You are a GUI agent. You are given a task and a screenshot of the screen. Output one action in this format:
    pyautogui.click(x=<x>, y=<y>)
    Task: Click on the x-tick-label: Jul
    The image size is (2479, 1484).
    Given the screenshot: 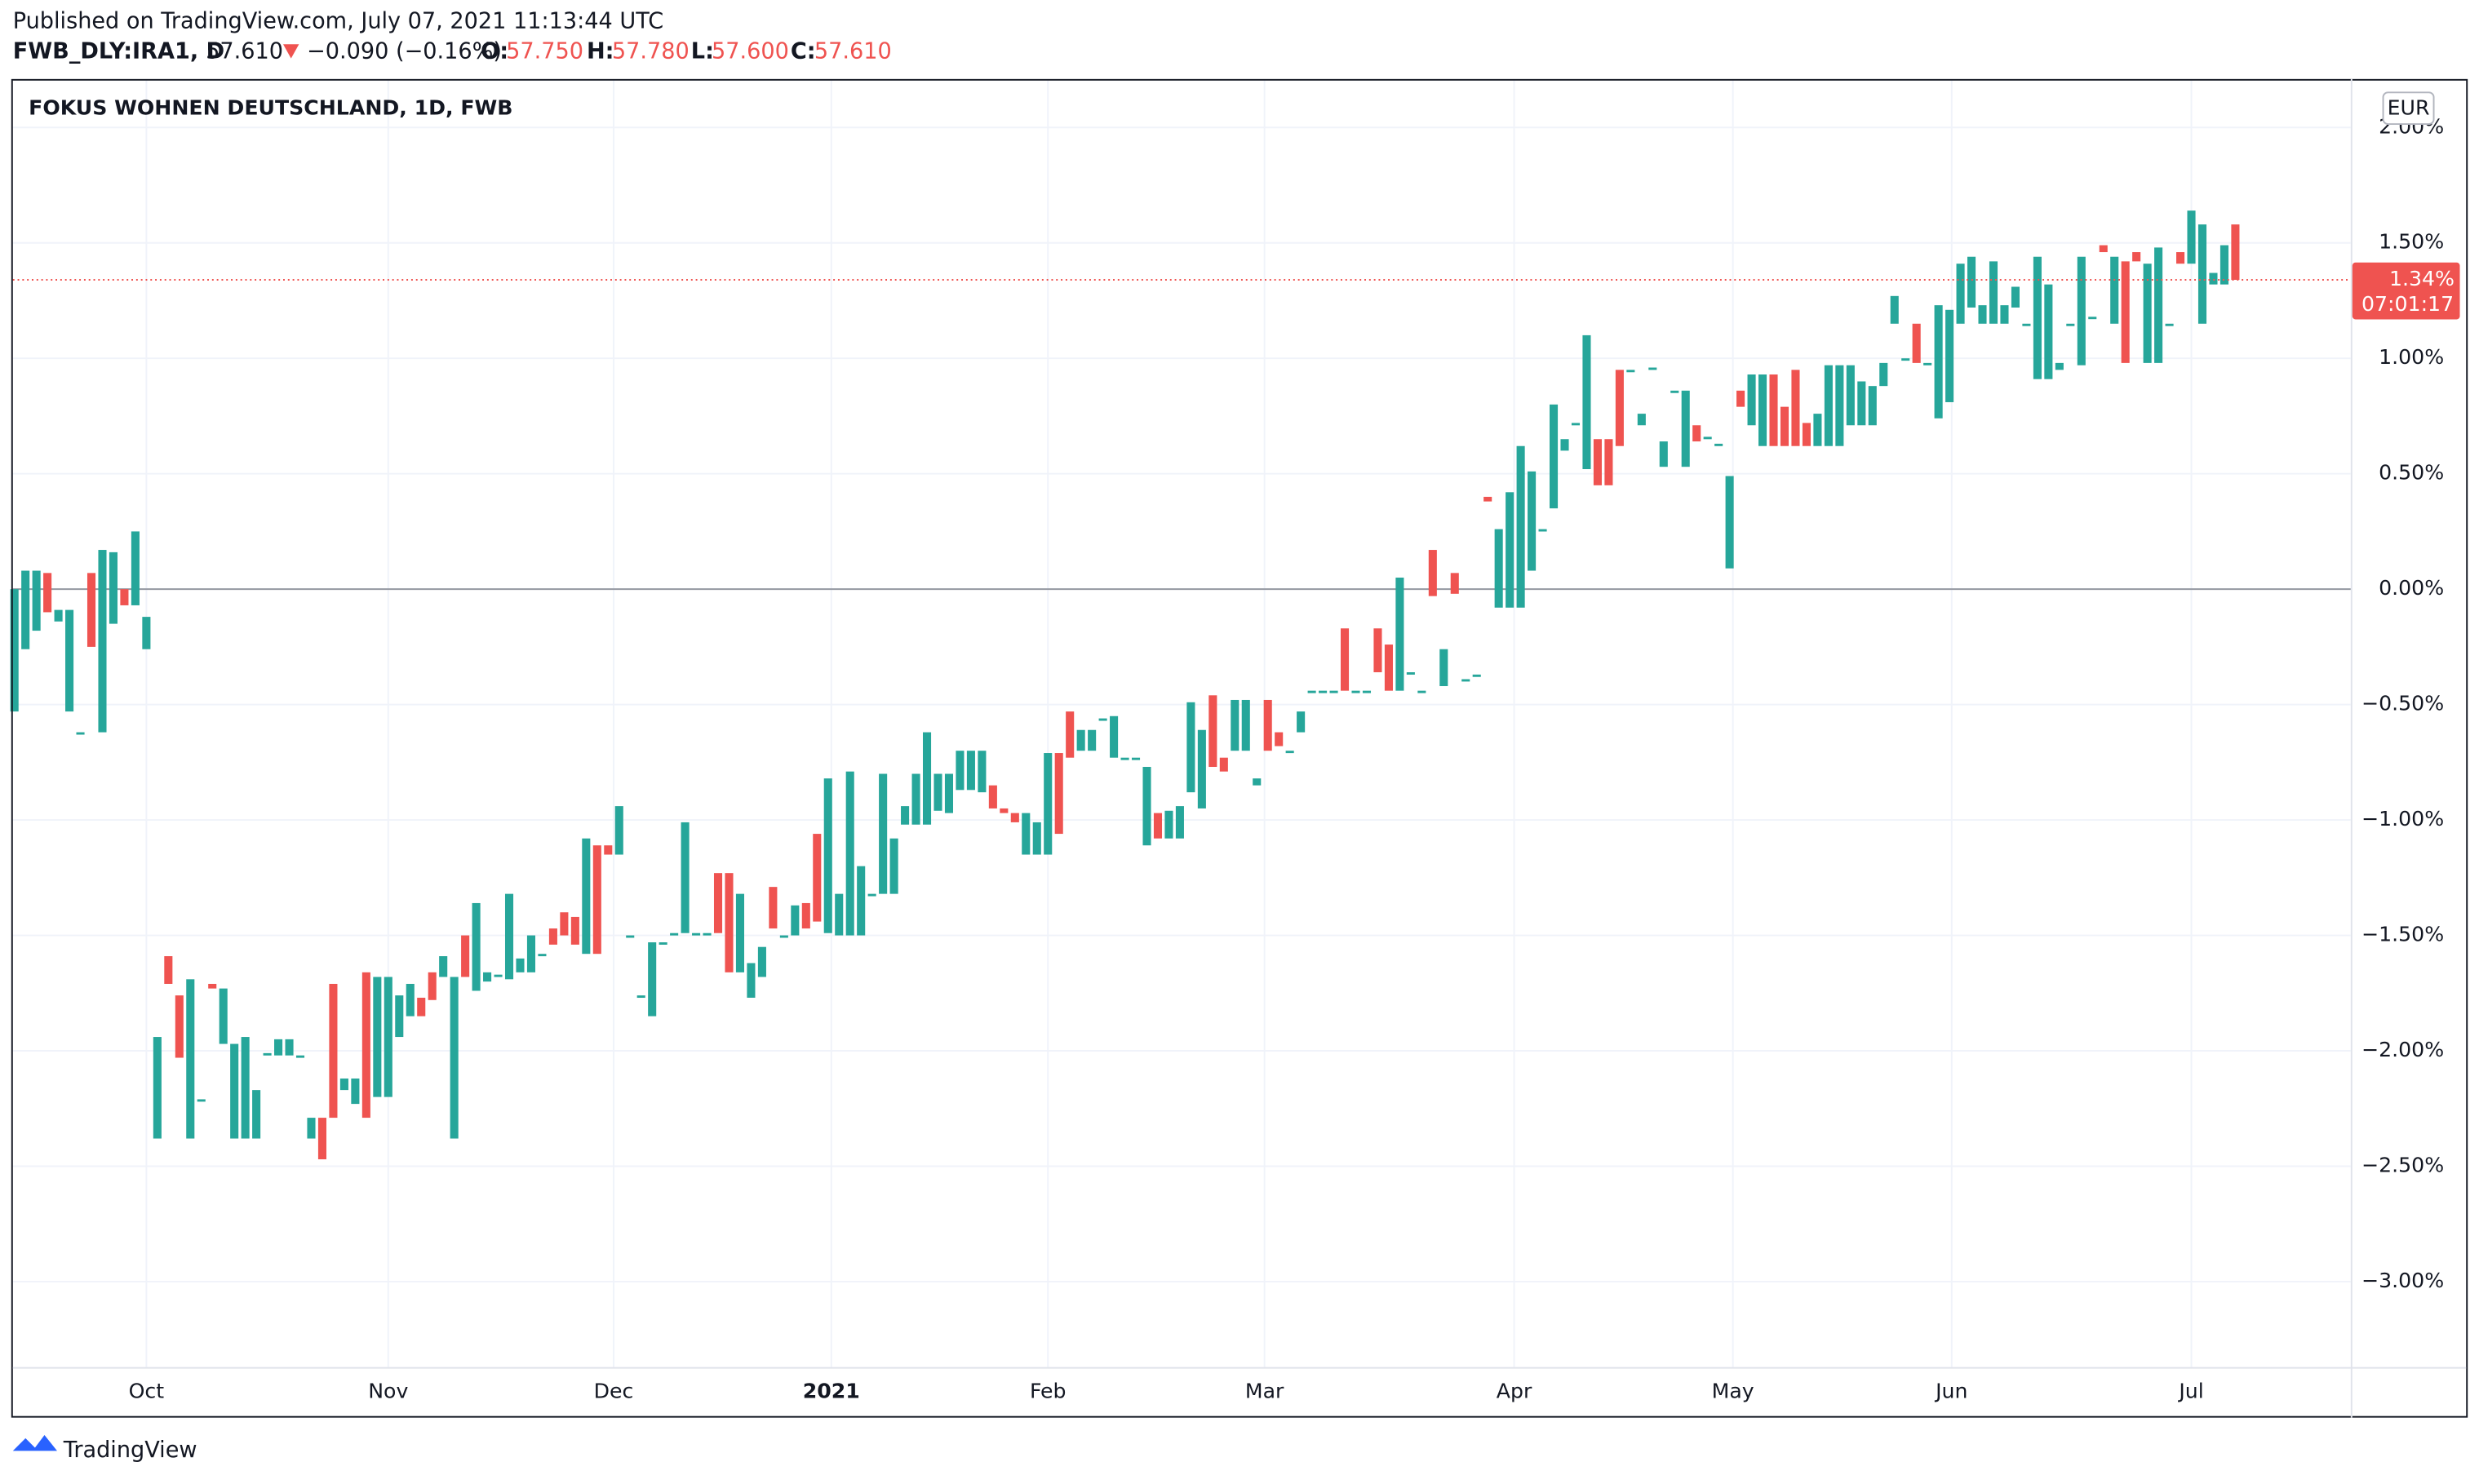 What is the action you would take?
    pyautogui.click(x=2190, y=1391)
    